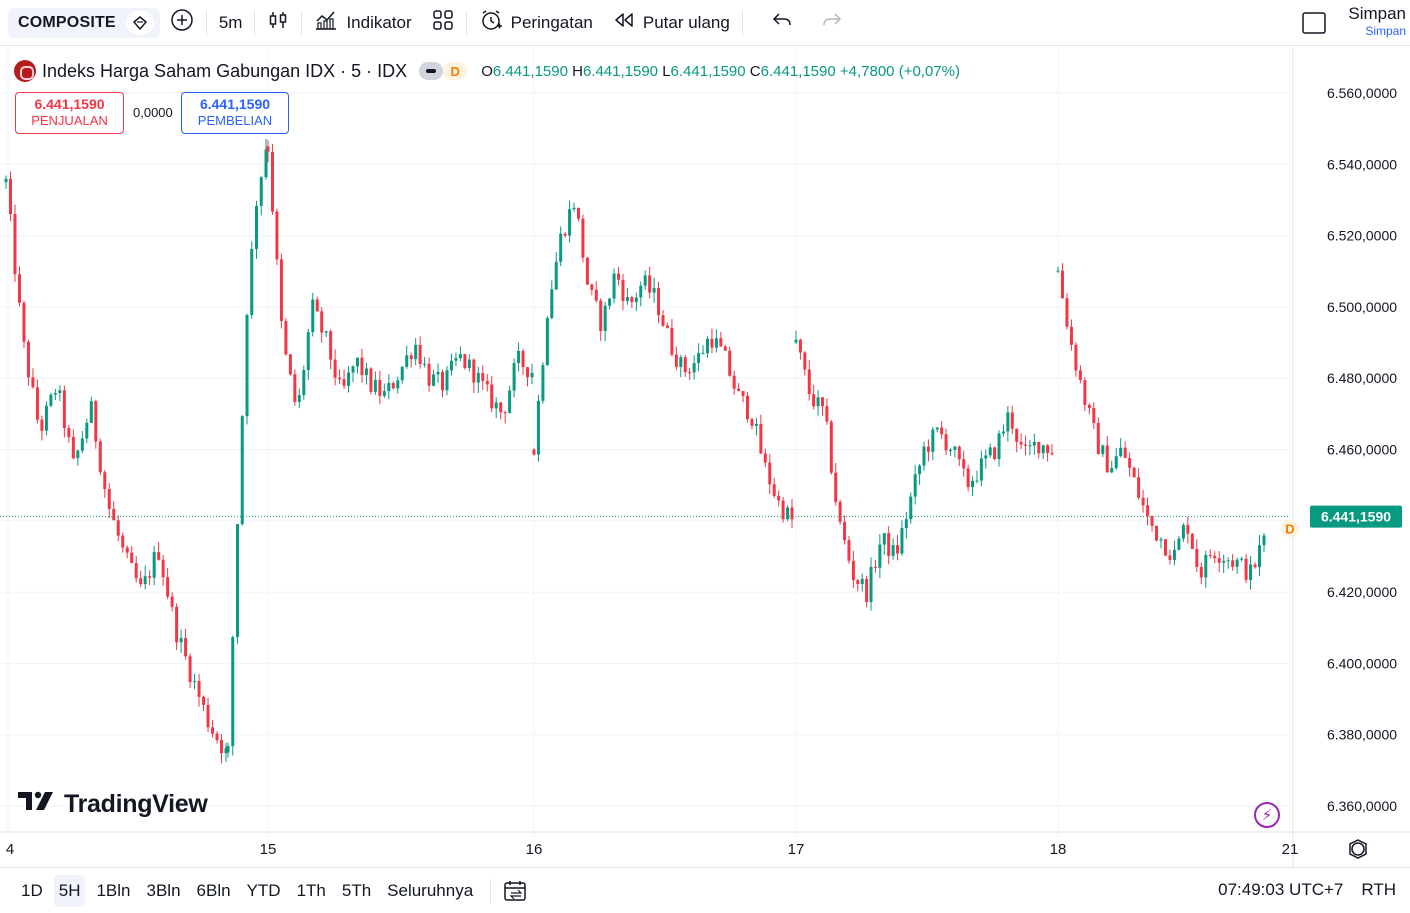 This screenshot has width=1410, height=913. What do you see at coordinates (431, 71) in the screenshot?
I see `hide-series-icon` at bounding box center [431, 71].